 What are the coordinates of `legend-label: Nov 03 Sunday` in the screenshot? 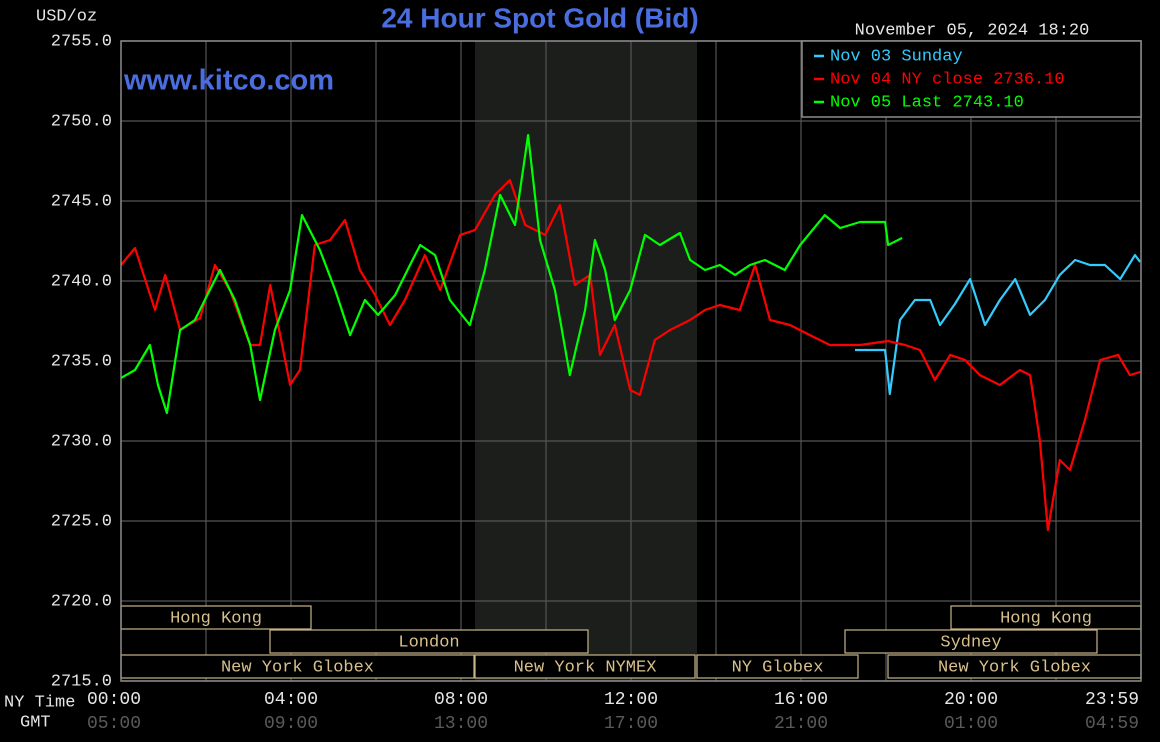 It's located at (896, 56).